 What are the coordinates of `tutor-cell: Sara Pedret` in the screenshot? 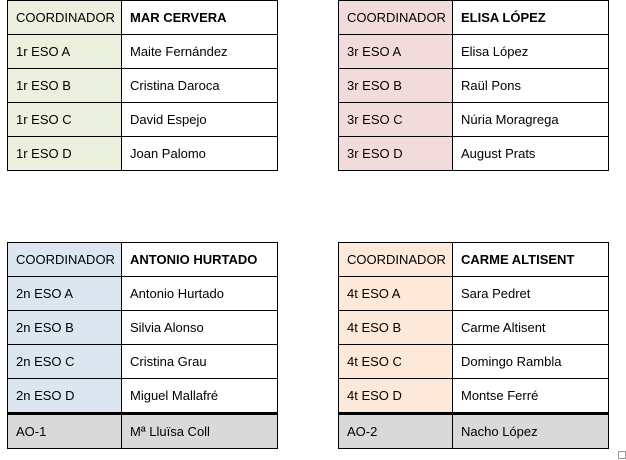 It's located at (530, 293).